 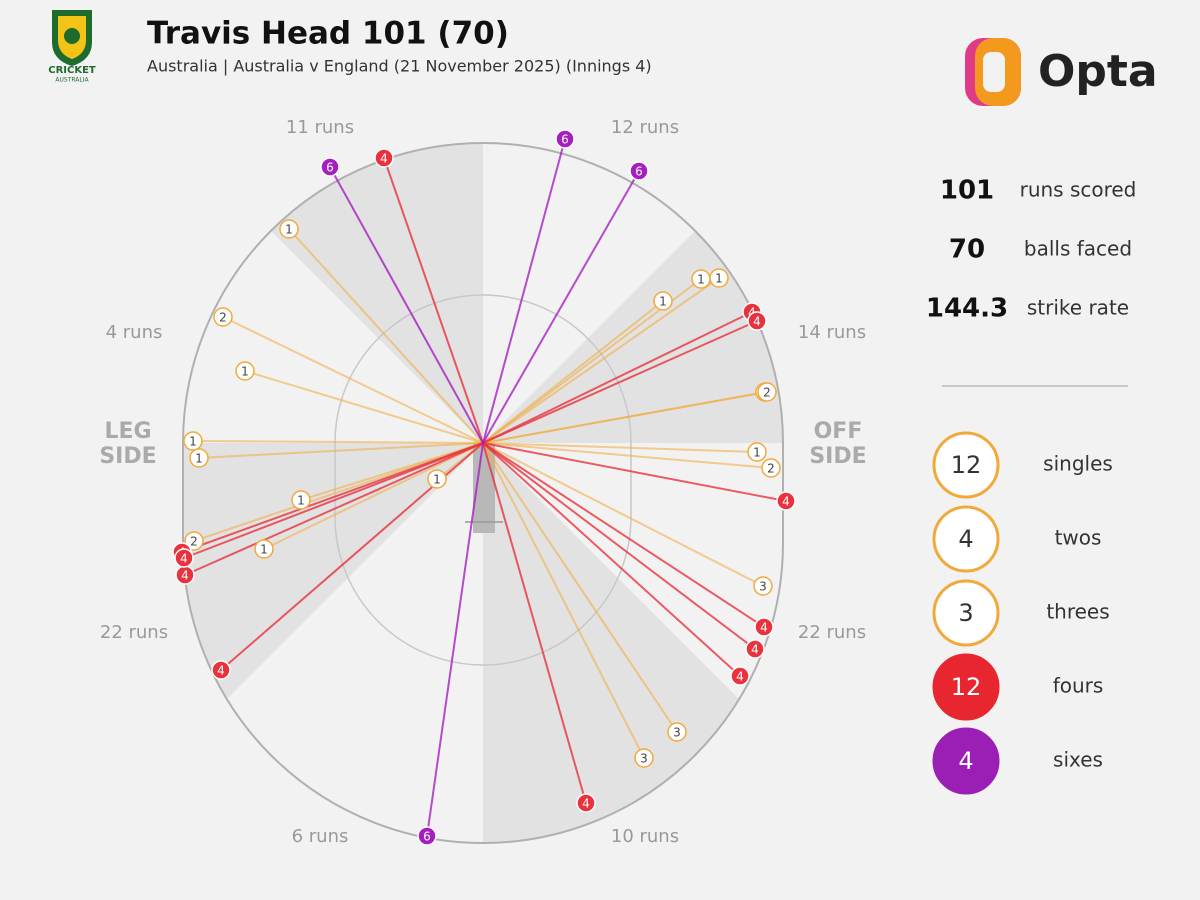 What do you see at coordinates (127, 456) in the screenshot?
I see `side-label: SIDE` at bounding box center [127, 456].